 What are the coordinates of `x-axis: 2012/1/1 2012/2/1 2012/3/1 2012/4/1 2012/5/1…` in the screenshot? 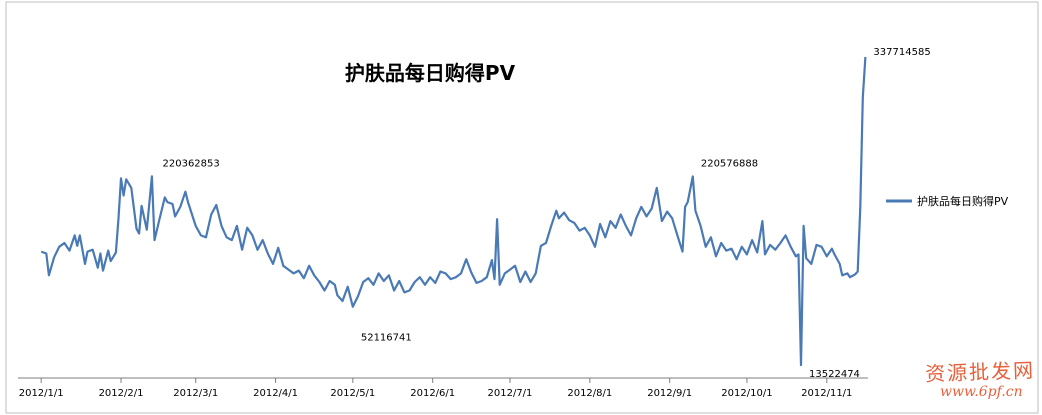 It's located at (443, 388).